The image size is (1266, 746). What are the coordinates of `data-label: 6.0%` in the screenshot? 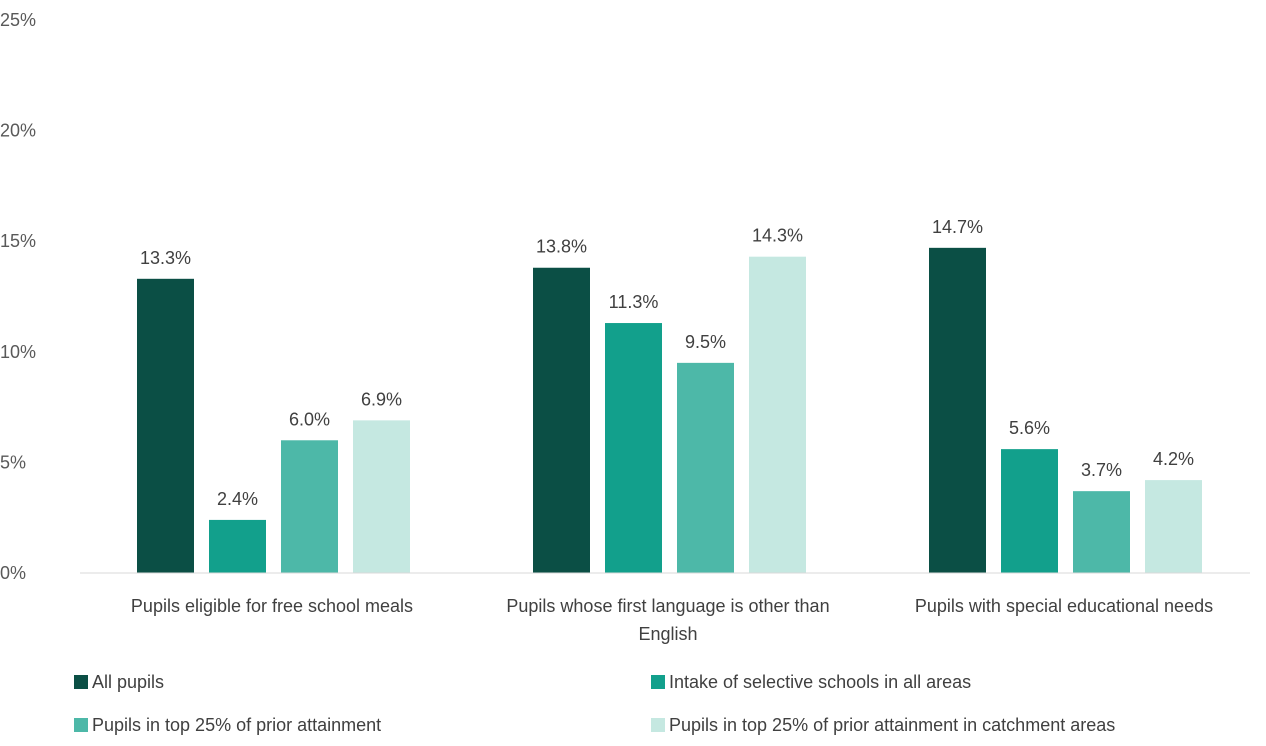 It's located at (309, 419).